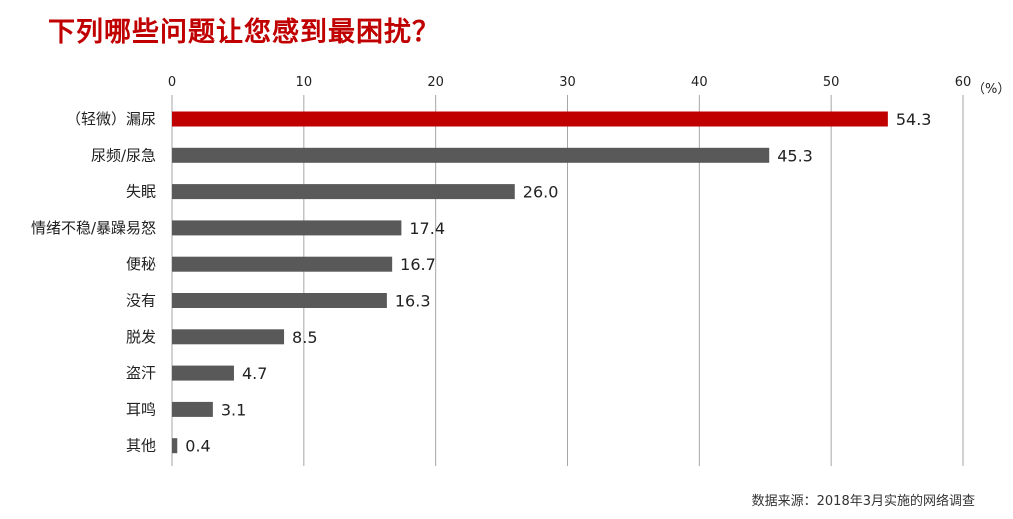  What do you see at coordinates (141, 409) in the screenshot?
I see `category-label: 耳鸣` at bounding box center [141, 409].